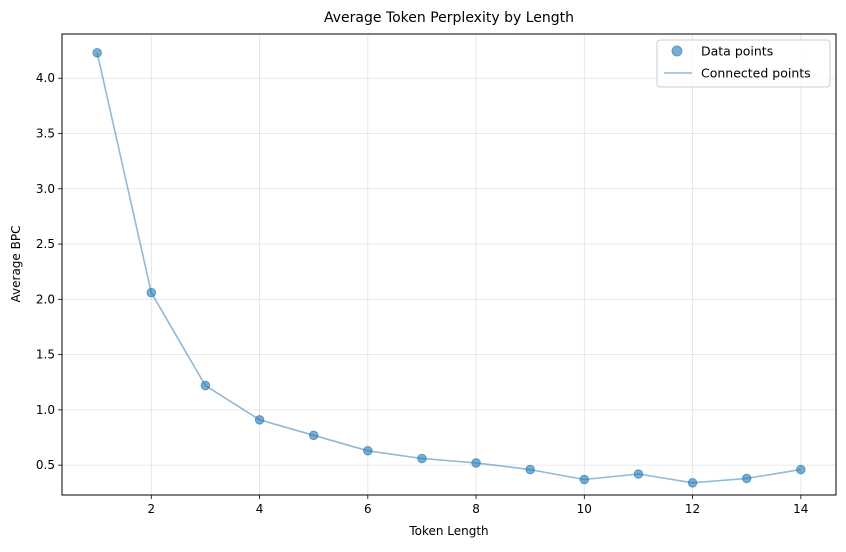  I want to click on y-tick-label: 1.0, so click(45, 410).